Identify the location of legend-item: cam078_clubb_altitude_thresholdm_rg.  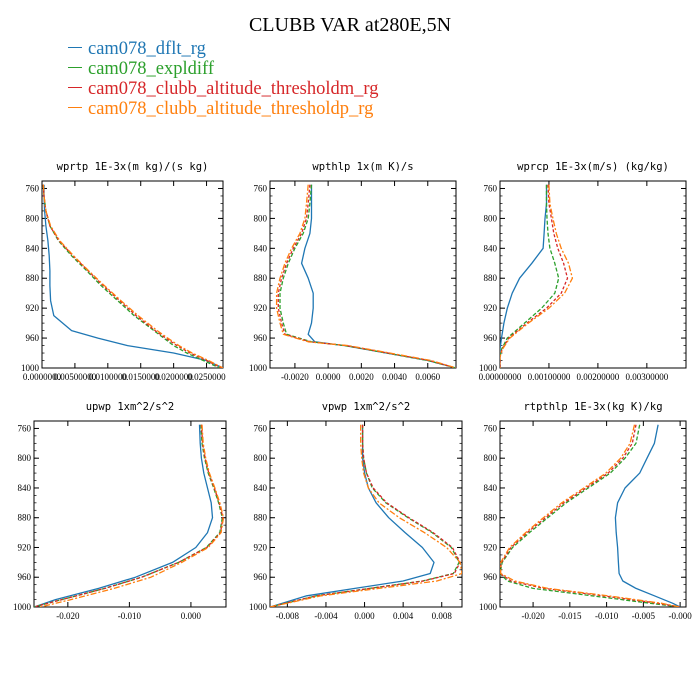
(223, 89).